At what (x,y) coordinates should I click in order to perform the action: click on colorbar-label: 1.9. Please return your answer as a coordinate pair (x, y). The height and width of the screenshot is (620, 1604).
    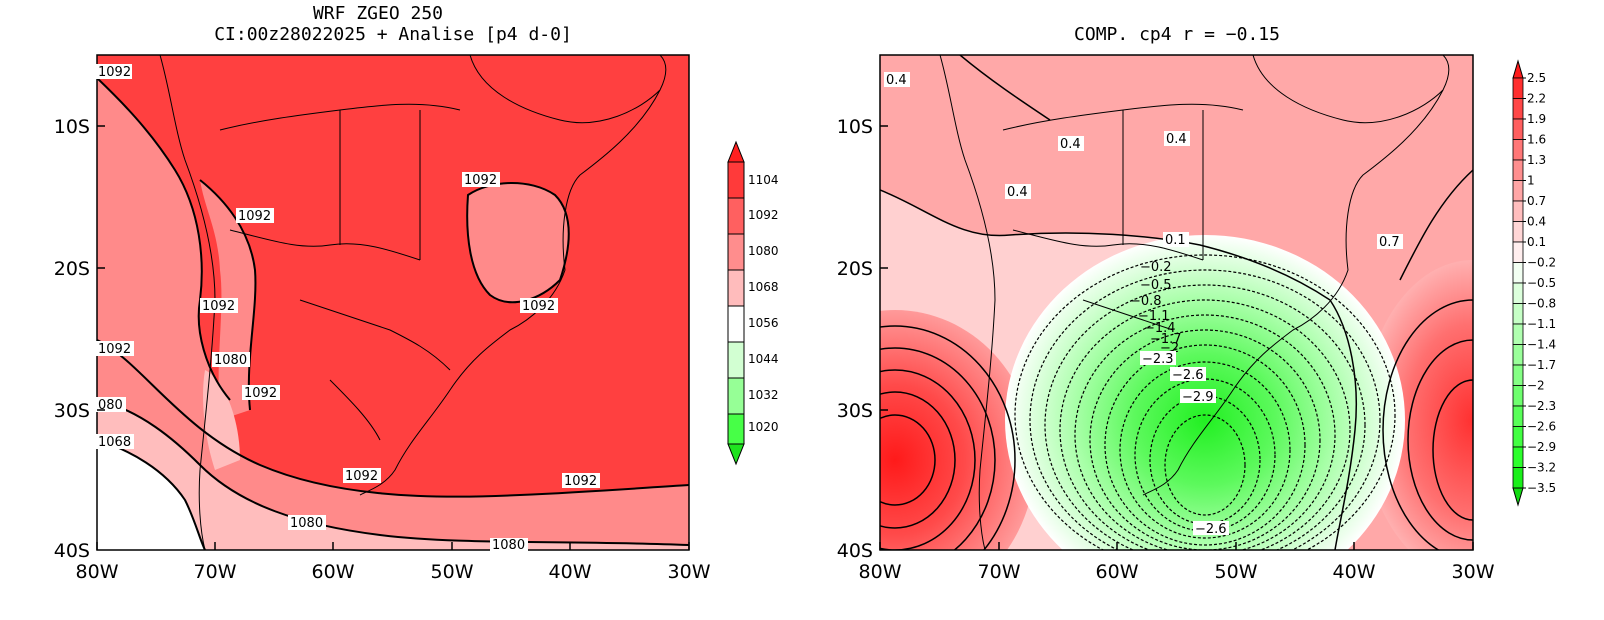
    Looking at the image, I should click on (1536, 119).